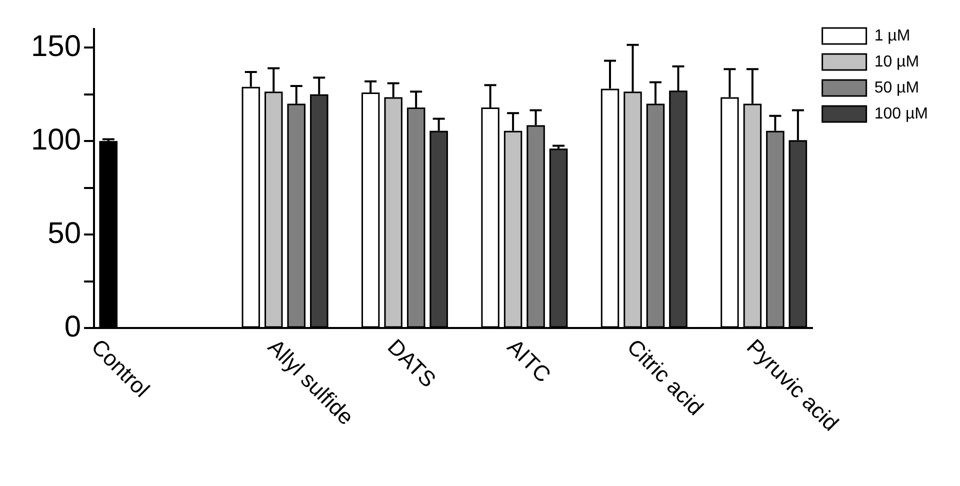 The height and width of the screenshot is (486, 960). Describe the element at coordinates (56, 46) in the screenshot. I see `y-tick-label: 150` at that location.